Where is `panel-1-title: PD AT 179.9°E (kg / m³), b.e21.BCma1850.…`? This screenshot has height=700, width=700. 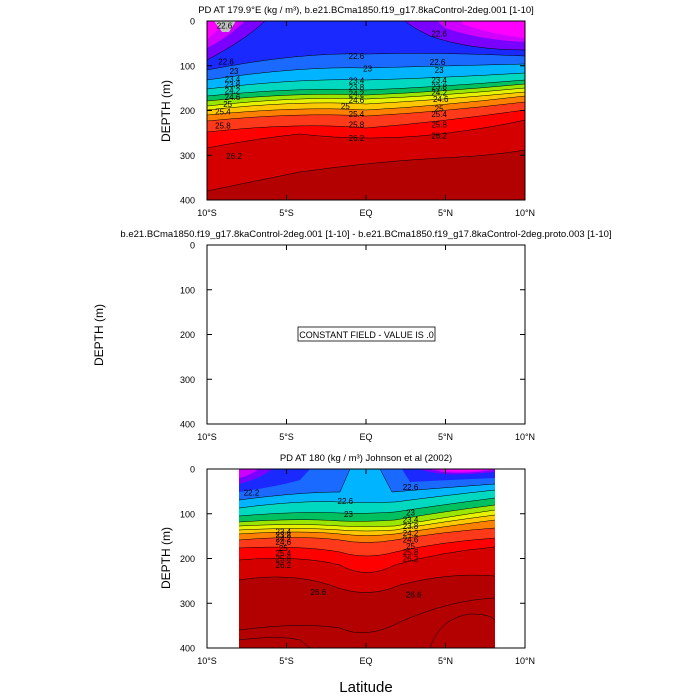
panel-1-title: PD AT 179.9°E (kg / m³), b.e21.BCma1850.… is located at coordinates (366, 10).